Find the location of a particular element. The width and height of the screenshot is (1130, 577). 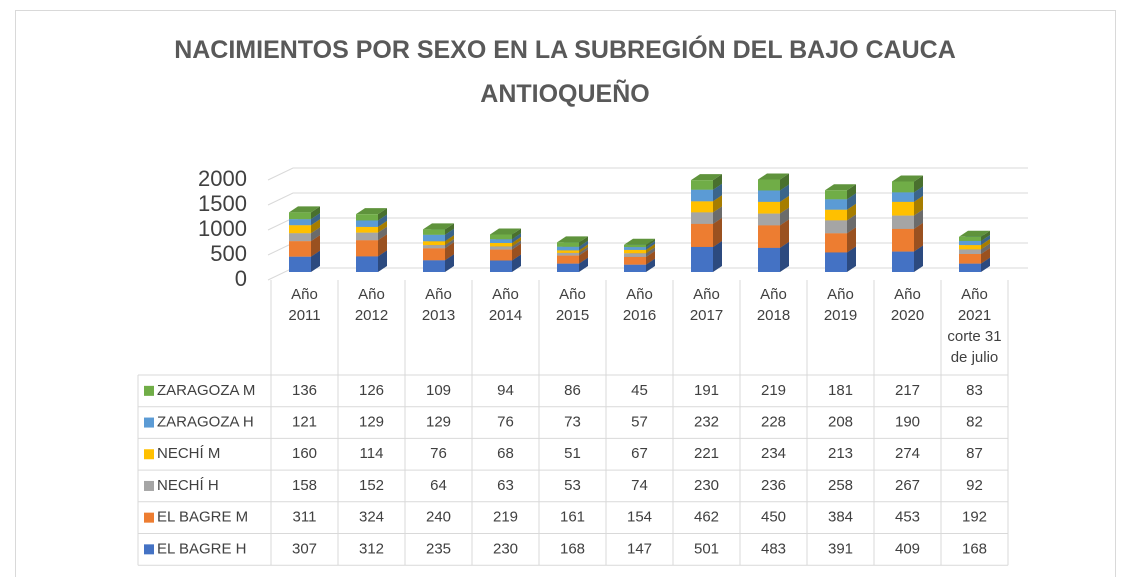

table-value: 462 is located at coordinates (706, 517).